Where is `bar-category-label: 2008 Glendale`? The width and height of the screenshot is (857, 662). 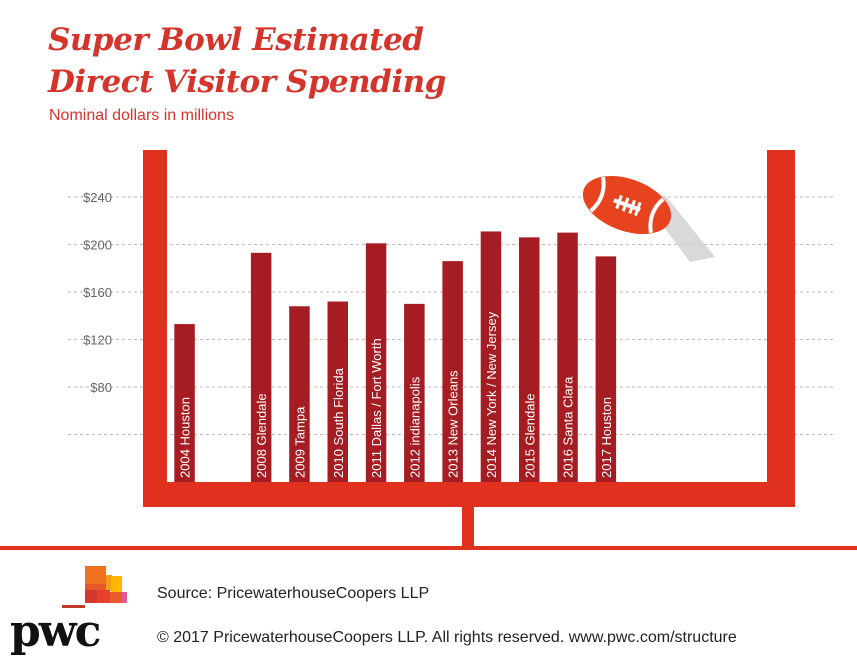 bar-category-label: 2008 Glendale is located at coordinates (261, 435).